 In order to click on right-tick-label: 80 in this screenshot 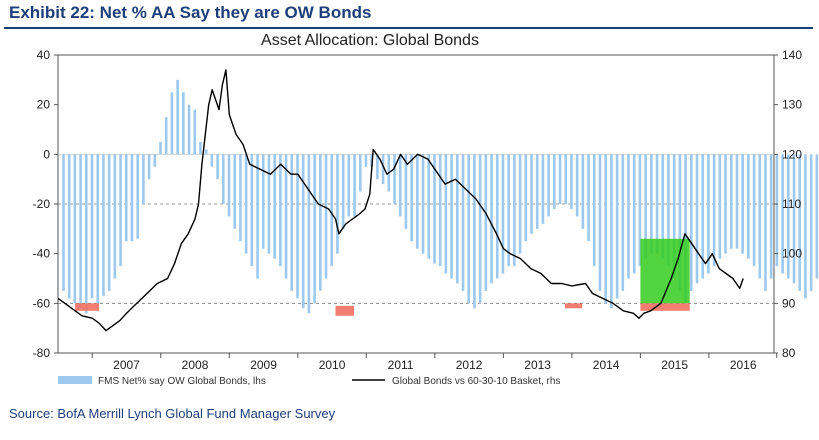, I will do `click(789, 353)`.